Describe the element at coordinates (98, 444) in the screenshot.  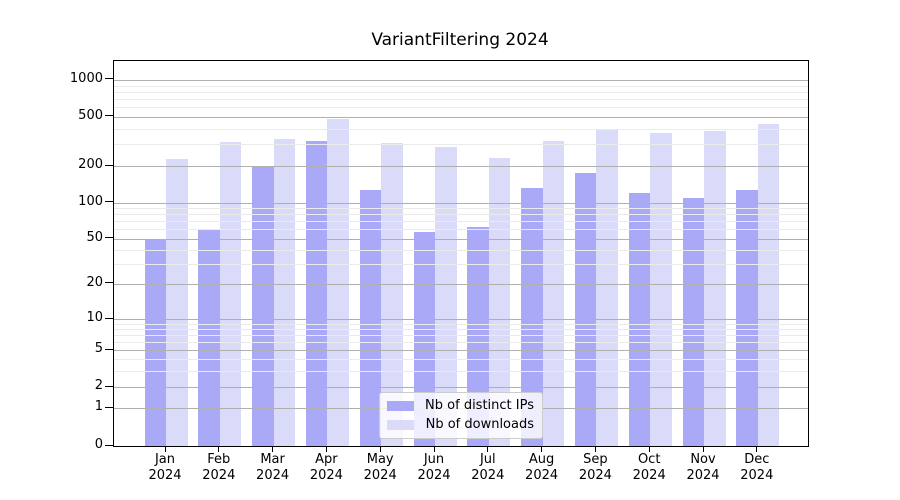
I see `y-tick-label-0: 0` at that location.